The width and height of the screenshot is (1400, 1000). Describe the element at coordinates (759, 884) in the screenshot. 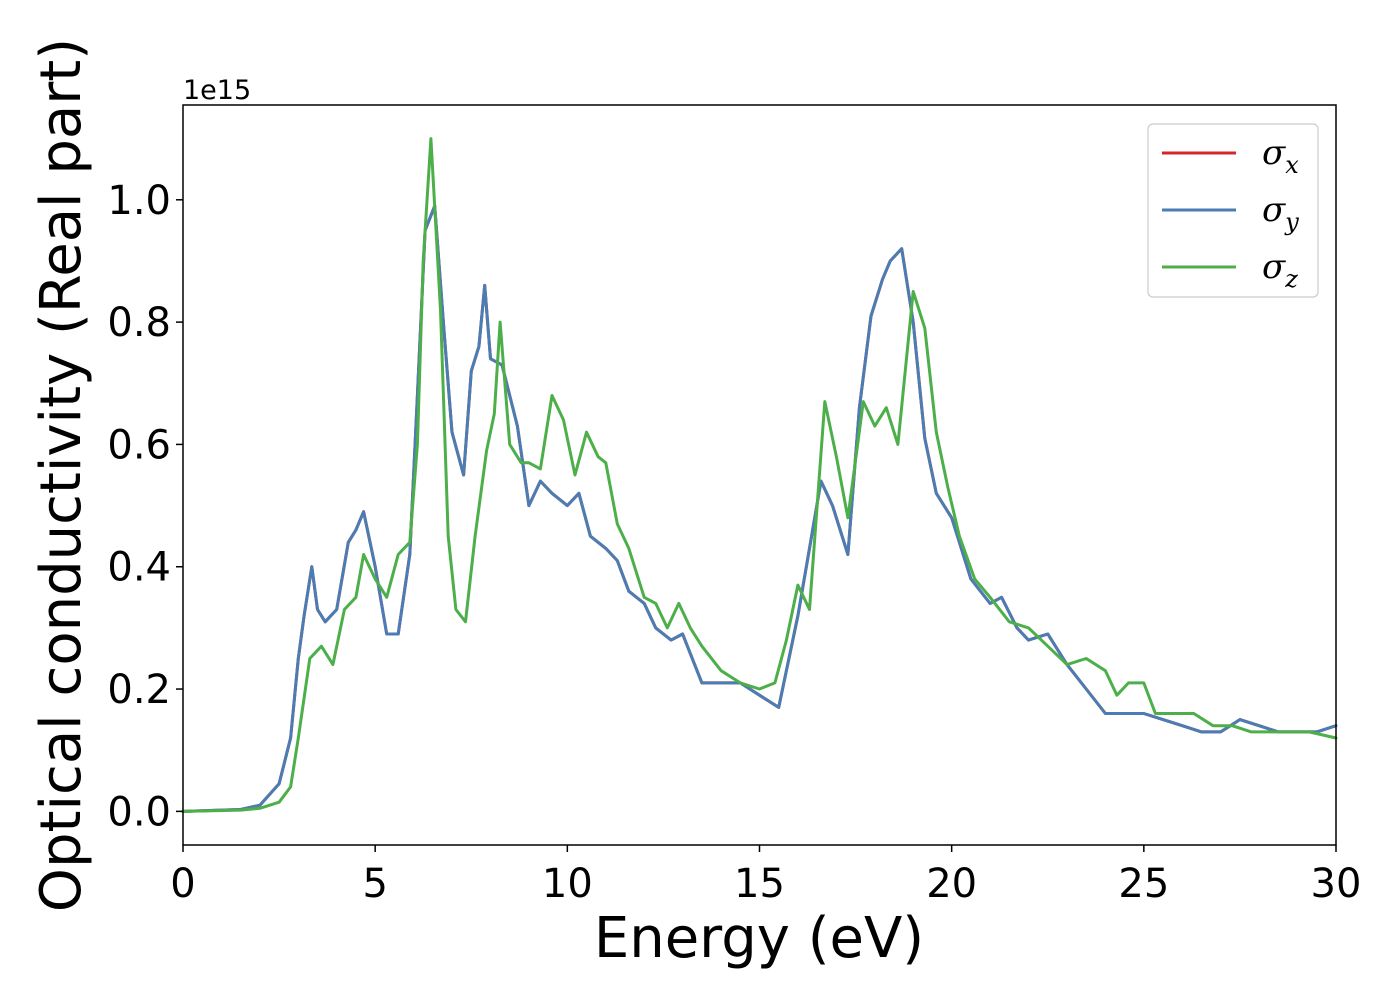

I see `x-tick-label: 15` at that location.